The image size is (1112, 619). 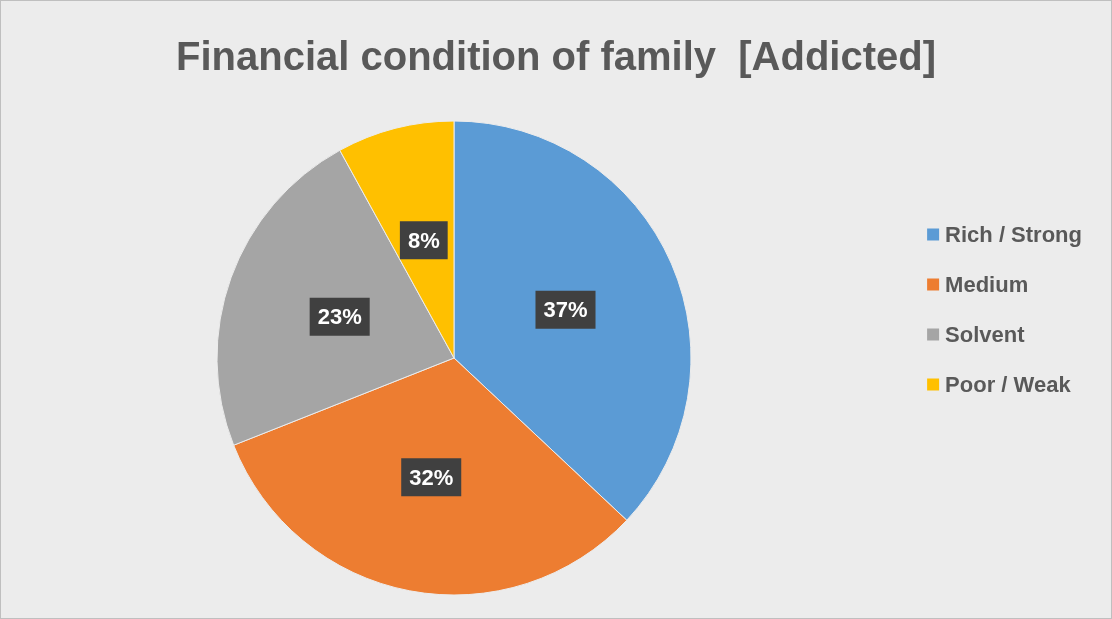 What do you see at coordinates (431, 477) in the screenshot?
I see `data-label: 32%` at bounding box center [431, 477].